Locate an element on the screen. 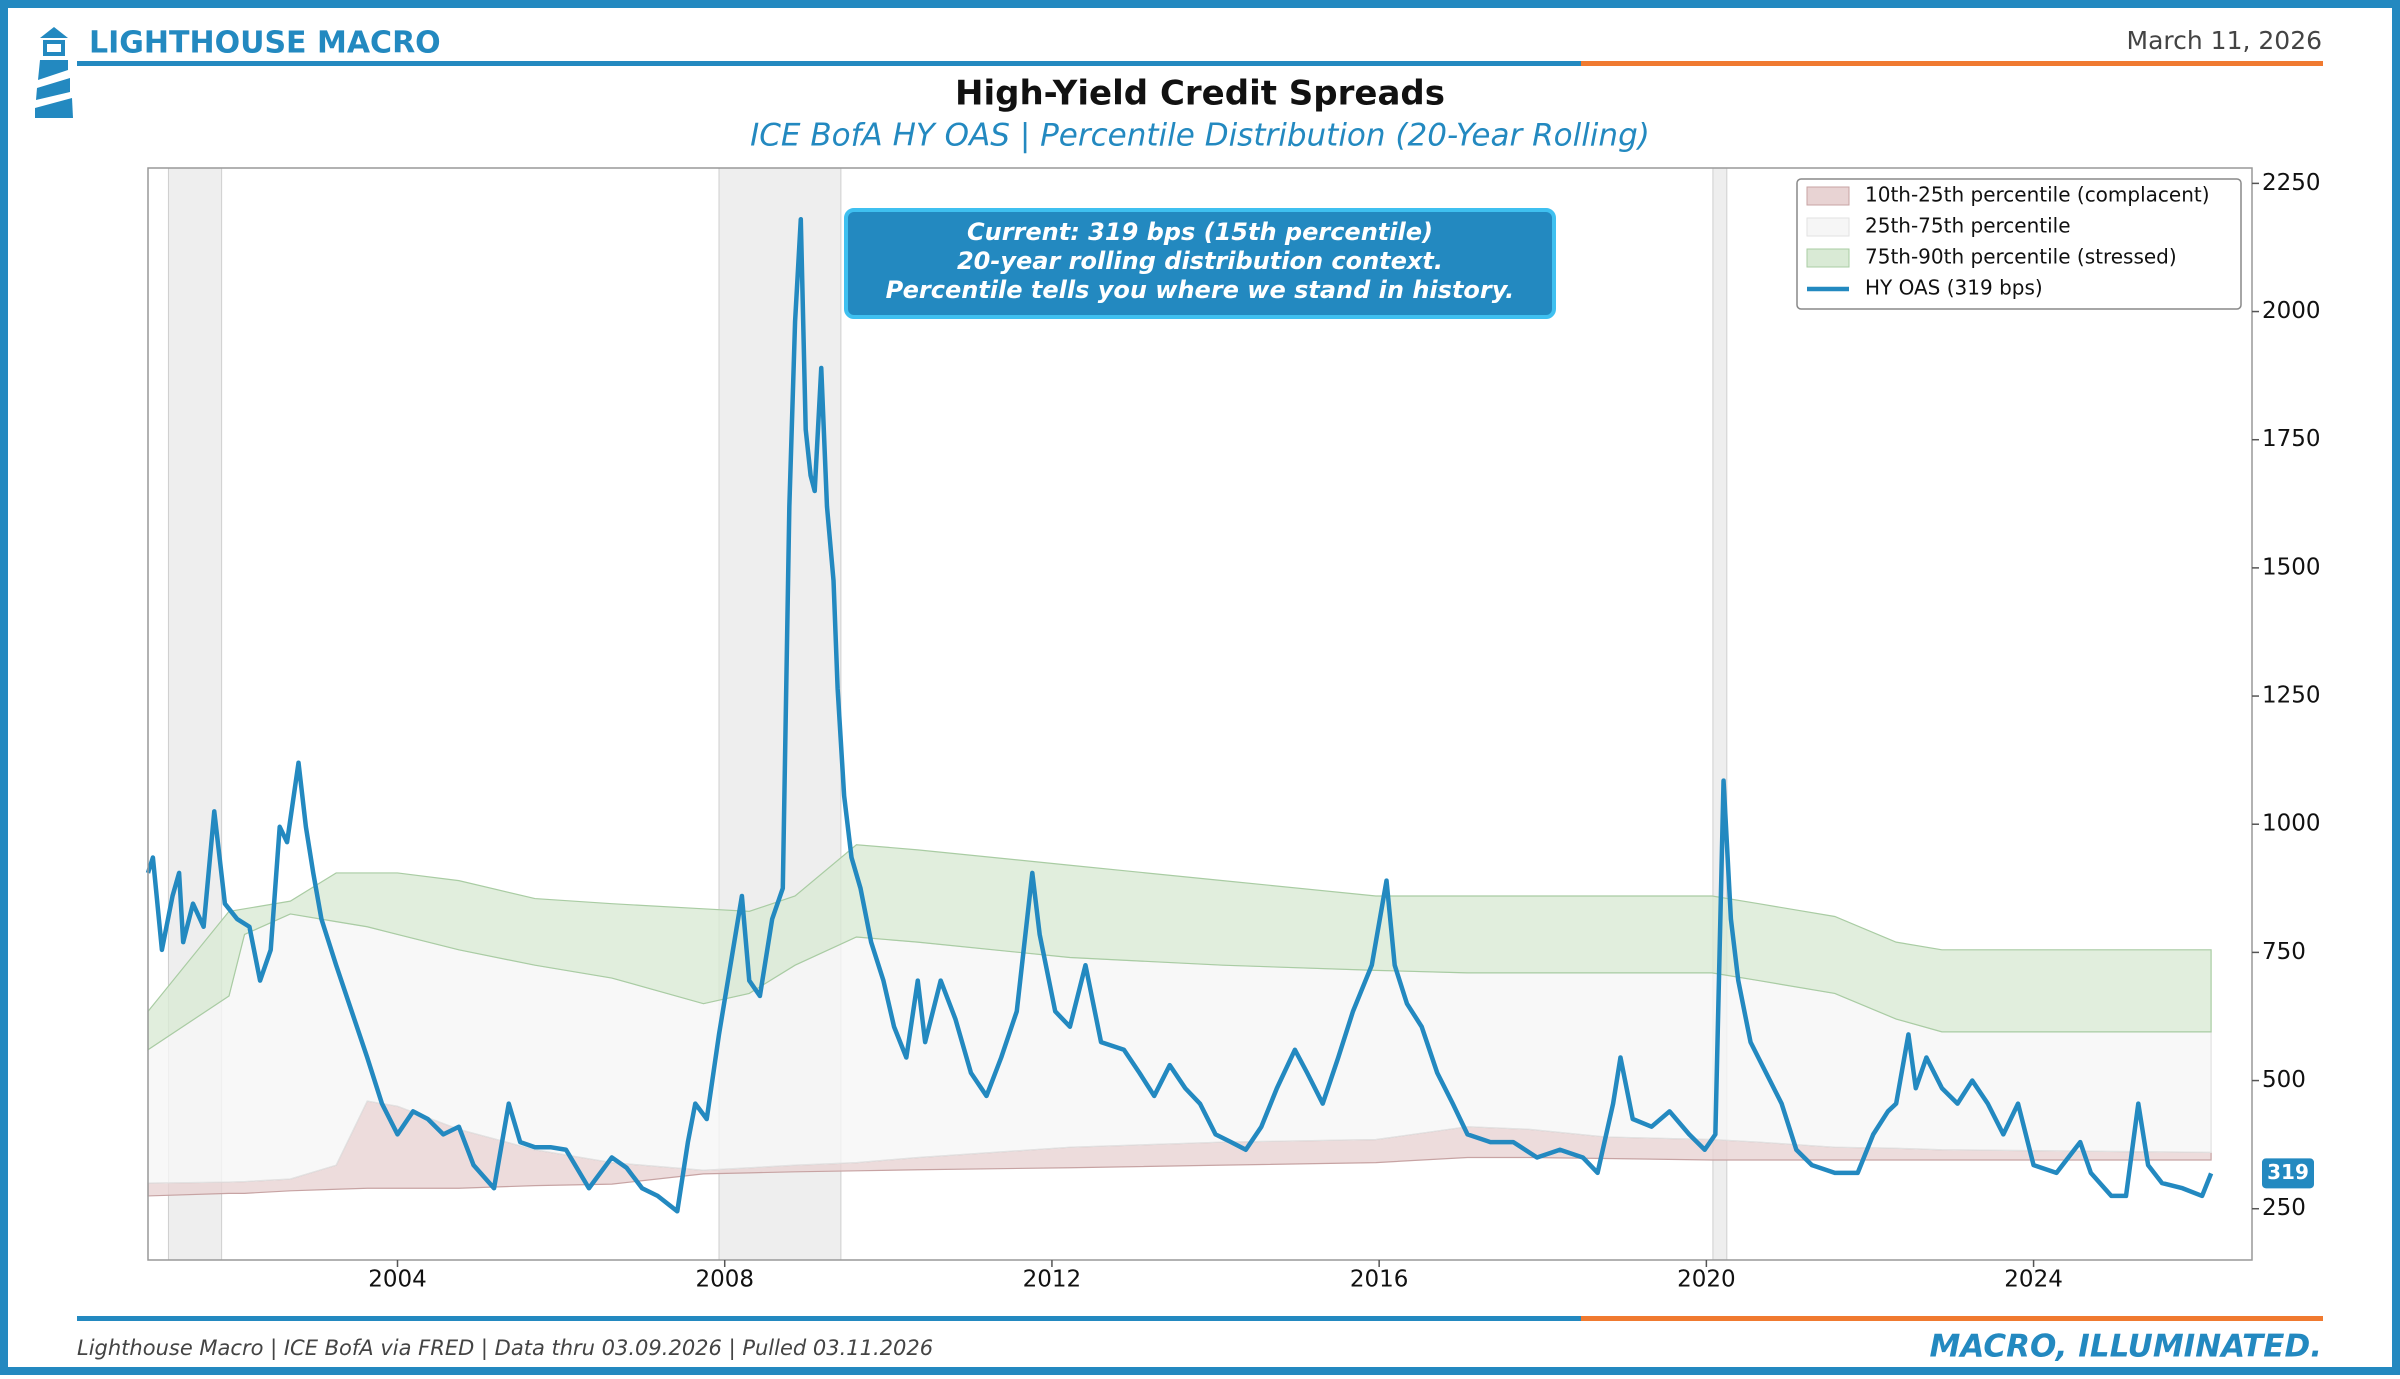 This screenshot has width=2400, height=1379. annotation-box is located at coordinates (1200, 263).